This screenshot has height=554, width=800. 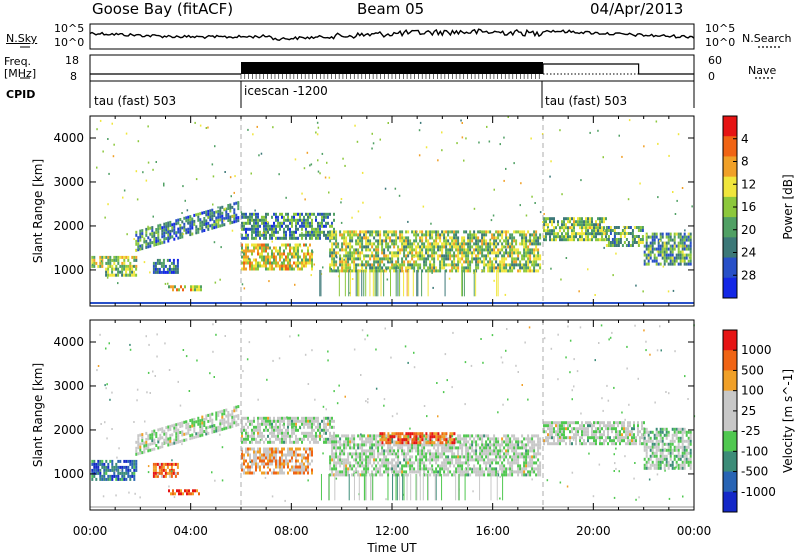 I want to click on colorbar-tick-label: 4, so click(x=745, y=139).